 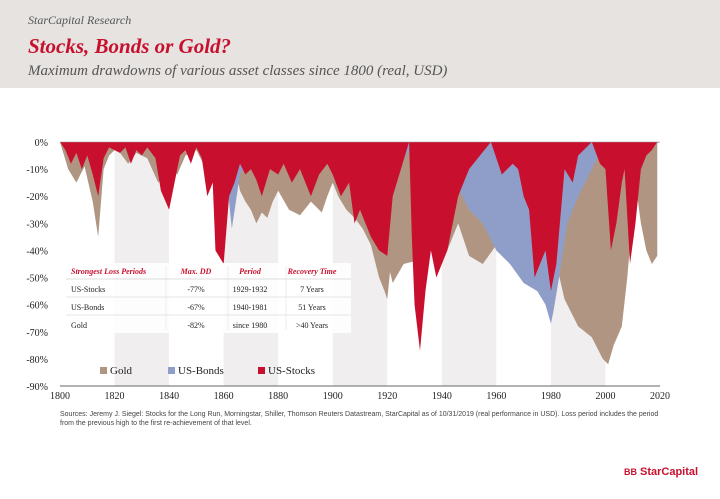 I want to click on logo-mark: BB, so click(x=630, y=472).